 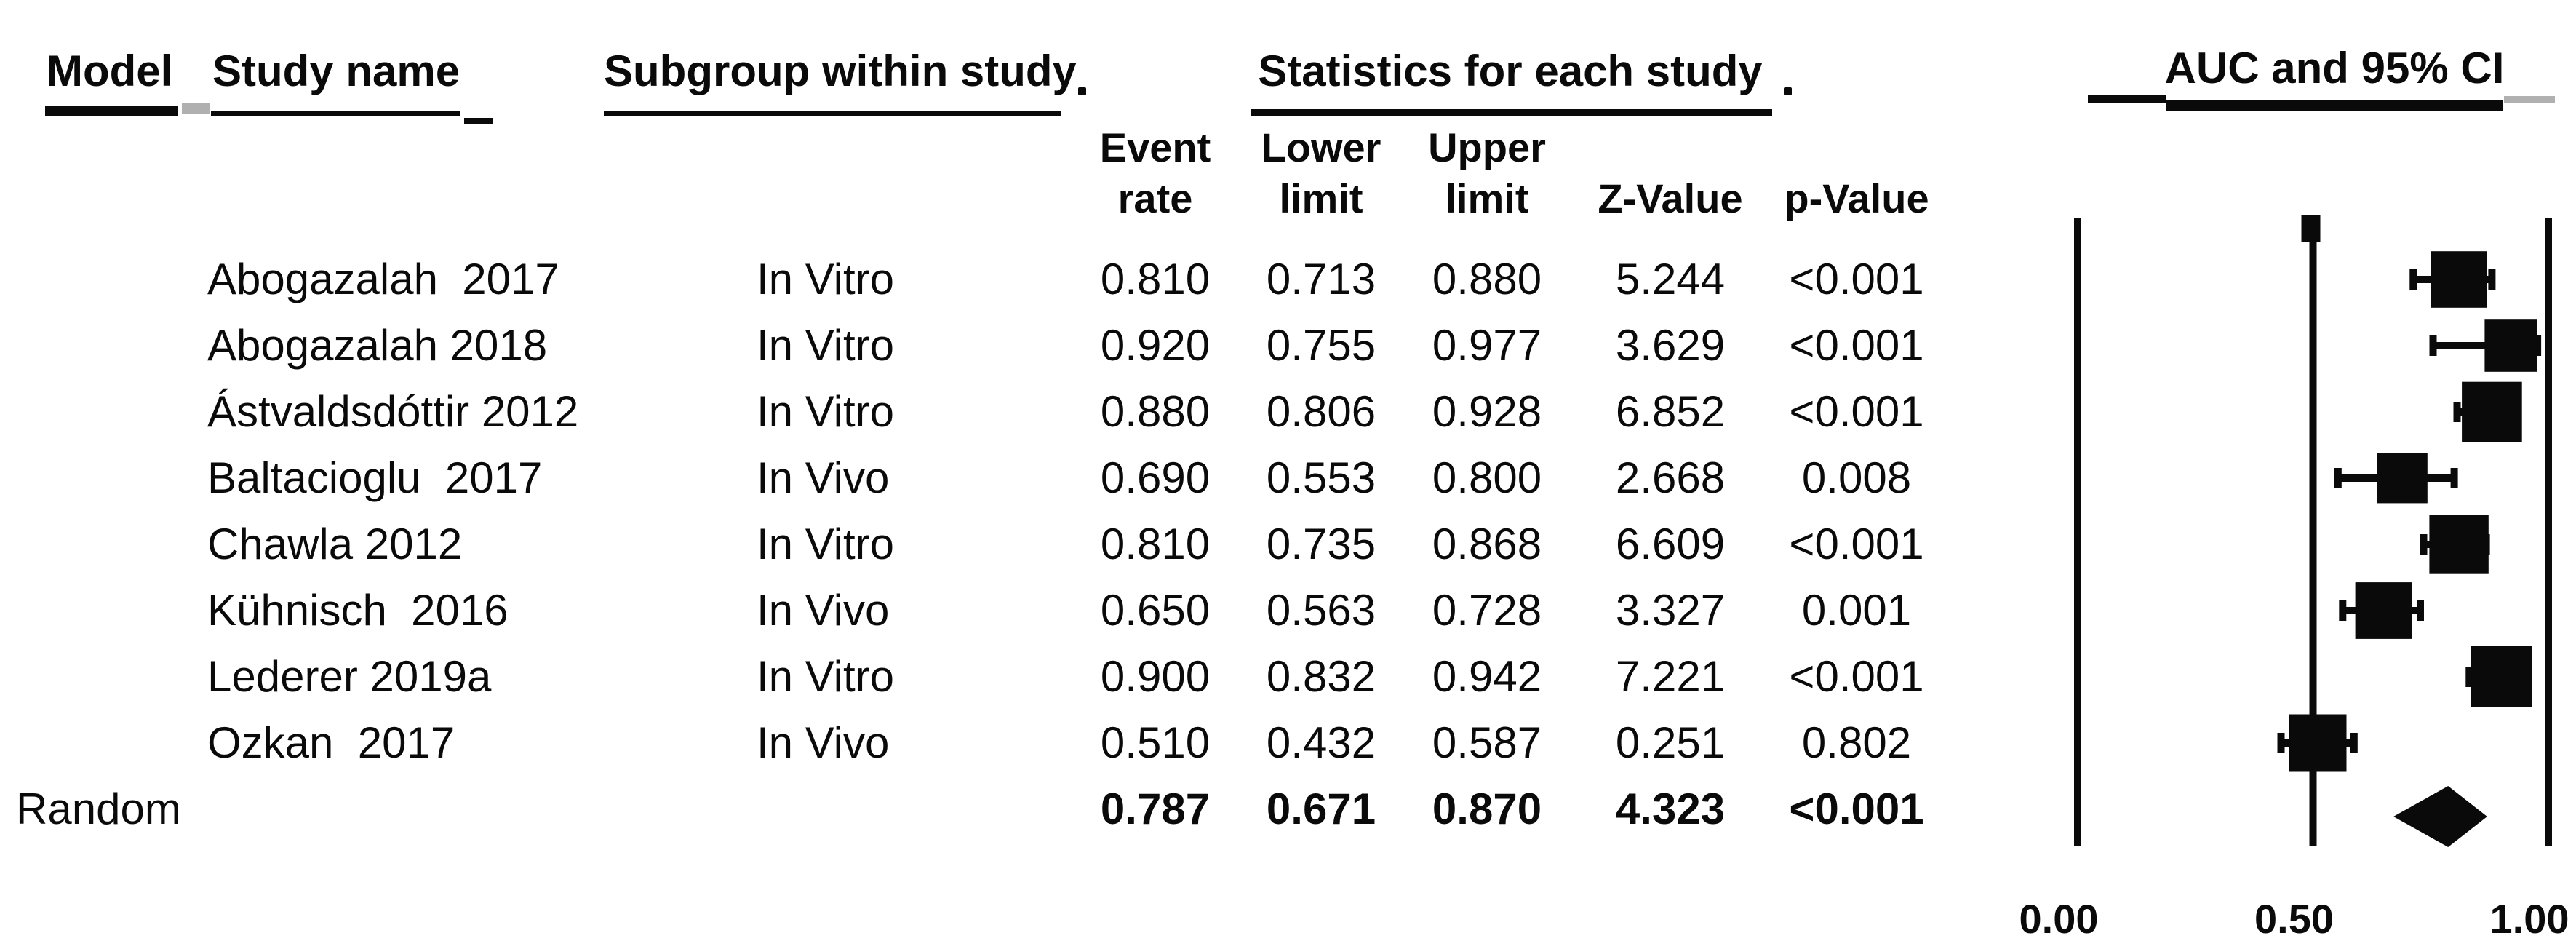 I want to click on stat-cell: 0.432, so click(x=1321, y=742).